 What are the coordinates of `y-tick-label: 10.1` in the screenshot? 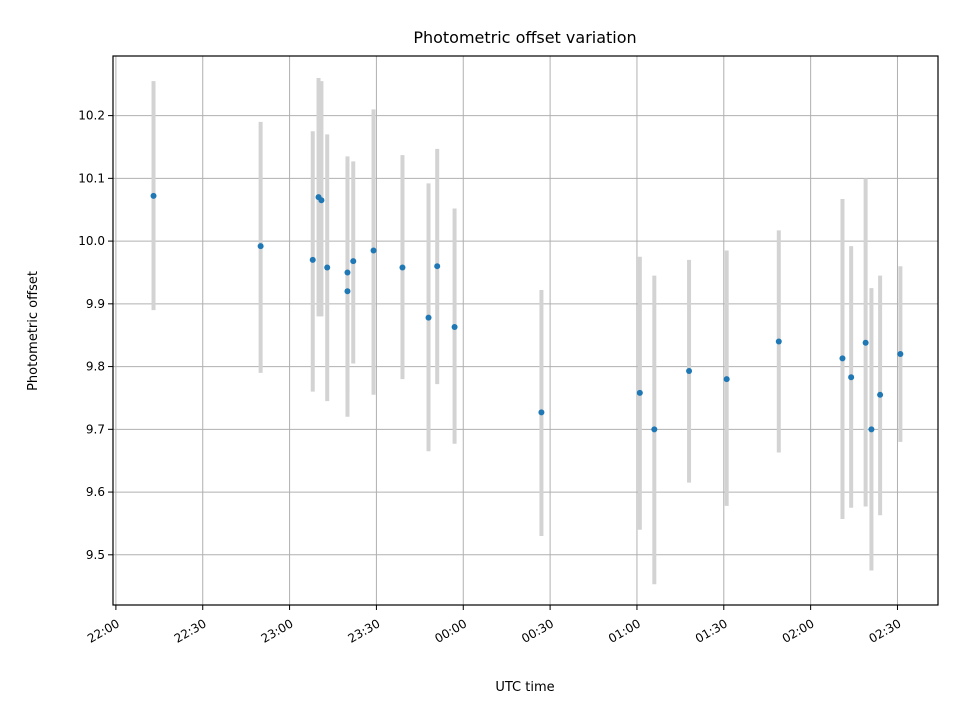 It's located at (91, 178).